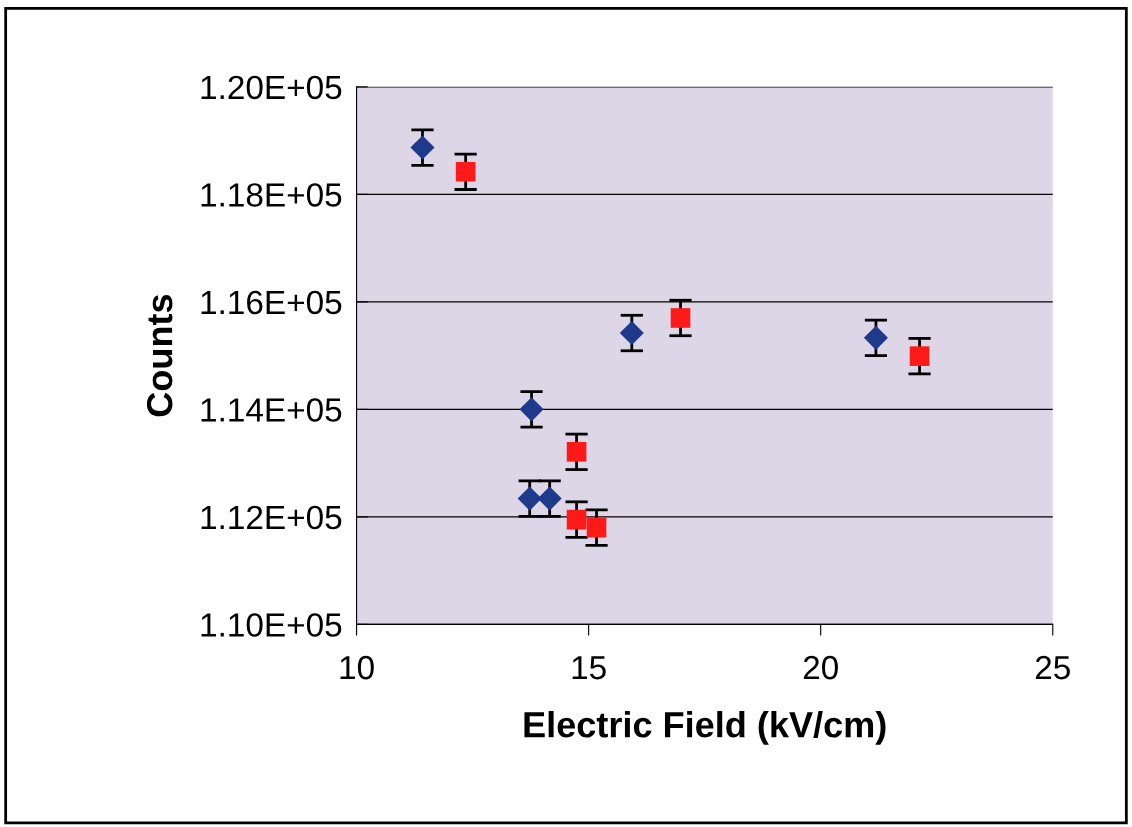 This screenshot has height=827, width=1132. What do you see at coordinates (1052, 667) in the screenshot?
I see `x-tick-label: 25` at bounding box center [1052, 667].